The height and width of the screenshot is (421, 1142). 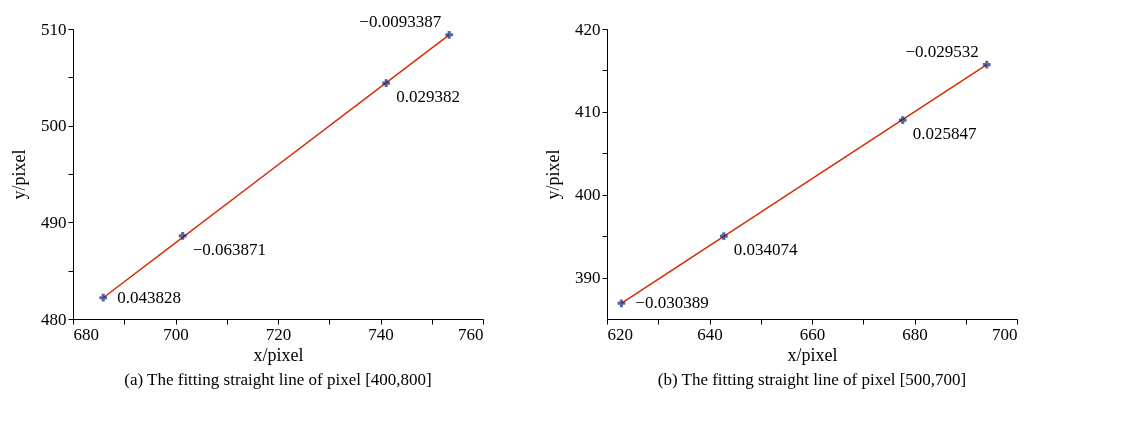 What do you see at coordinates (588, 29) in the screenshot?
I see `y-tick-label: 420` at bounding box center [588, 29].